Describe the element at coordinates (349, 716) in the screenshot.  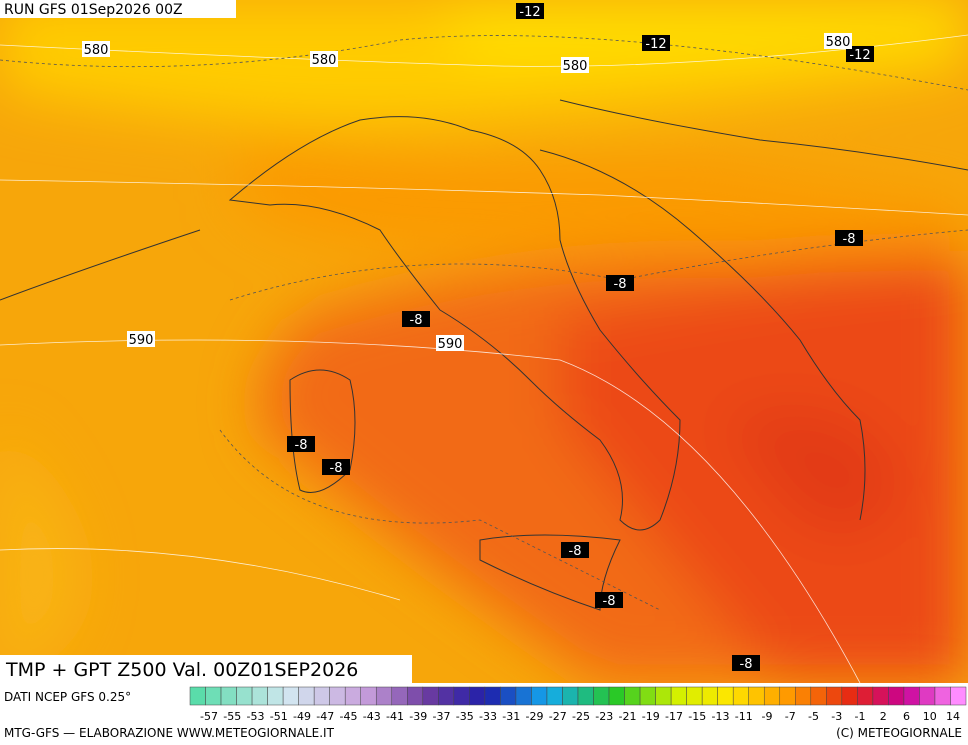
I see `legend-label: -45` at that location.